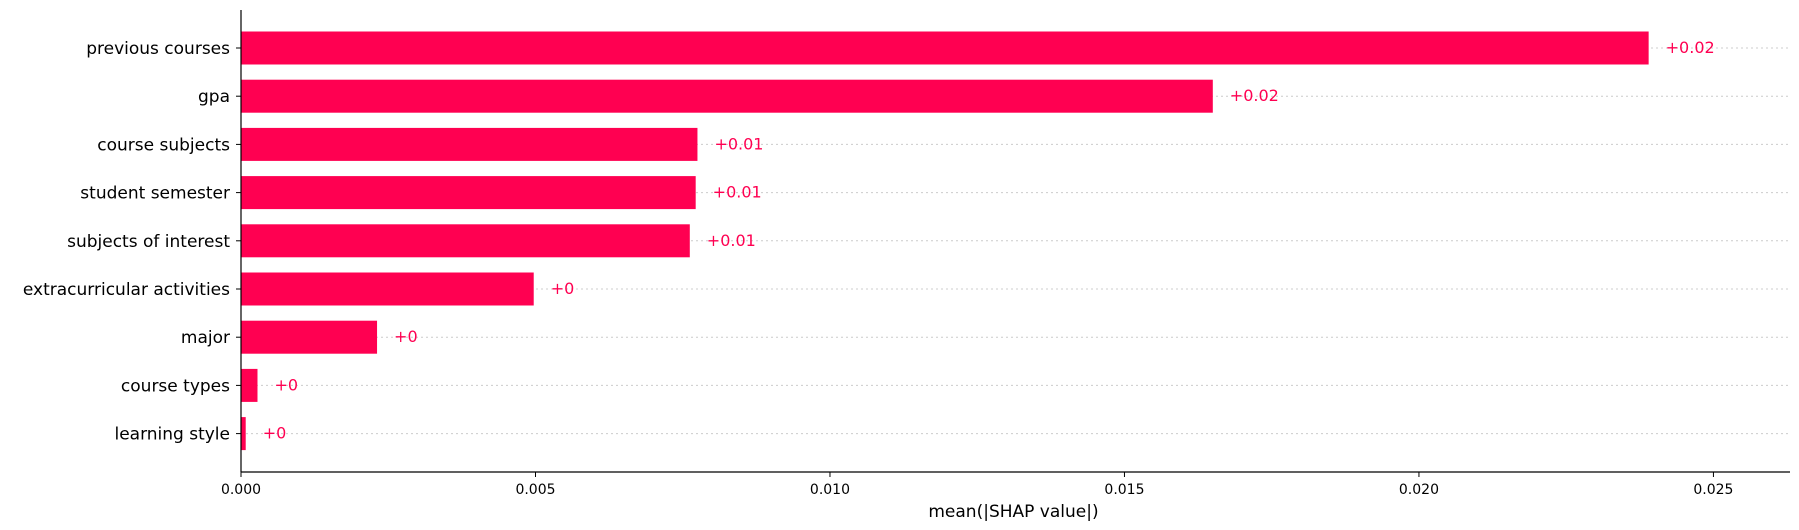 The image size is (1799, 530). What do you see at coordinates (163, 145) in the screenshot?
I see `category-label: course subjects` at bounding box center [163, 145].